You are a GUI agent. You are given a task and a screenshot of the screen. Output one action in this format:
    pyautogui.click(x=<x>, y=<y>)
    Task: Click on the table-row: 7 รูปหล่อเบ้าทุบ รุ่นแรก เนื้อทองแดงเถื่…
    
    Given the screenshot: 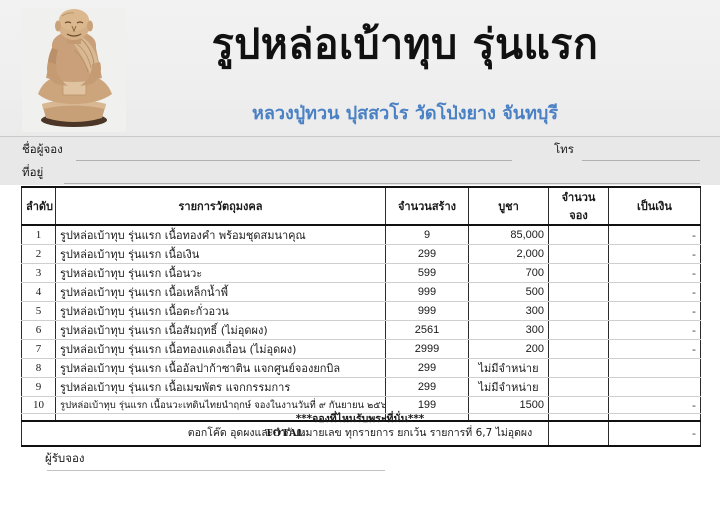 What is the action you would take?
    pyautogui.click(x=361, y=349)
    